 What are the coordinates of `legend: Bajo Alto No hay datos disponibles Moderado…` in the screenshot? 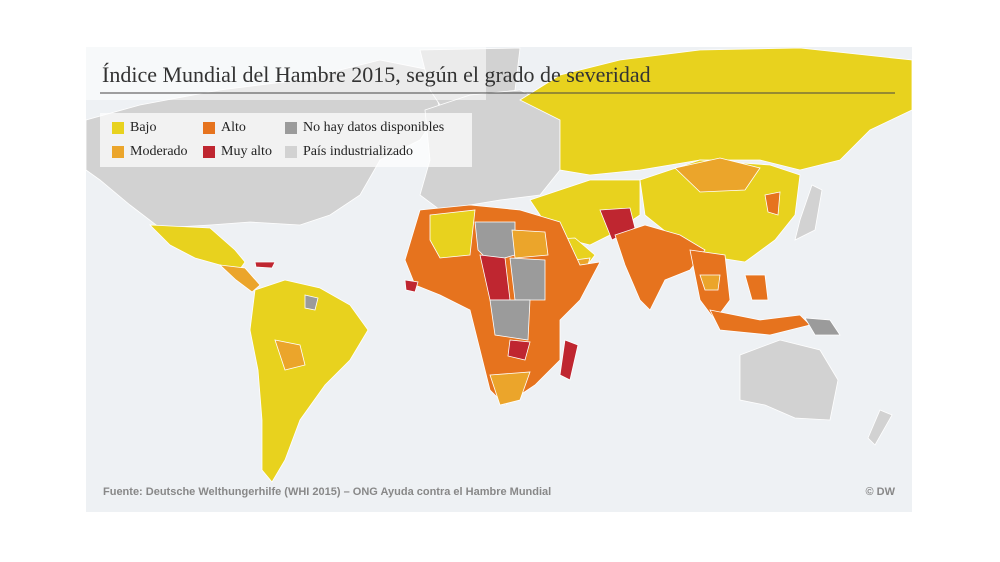 It's located at (278, 139).